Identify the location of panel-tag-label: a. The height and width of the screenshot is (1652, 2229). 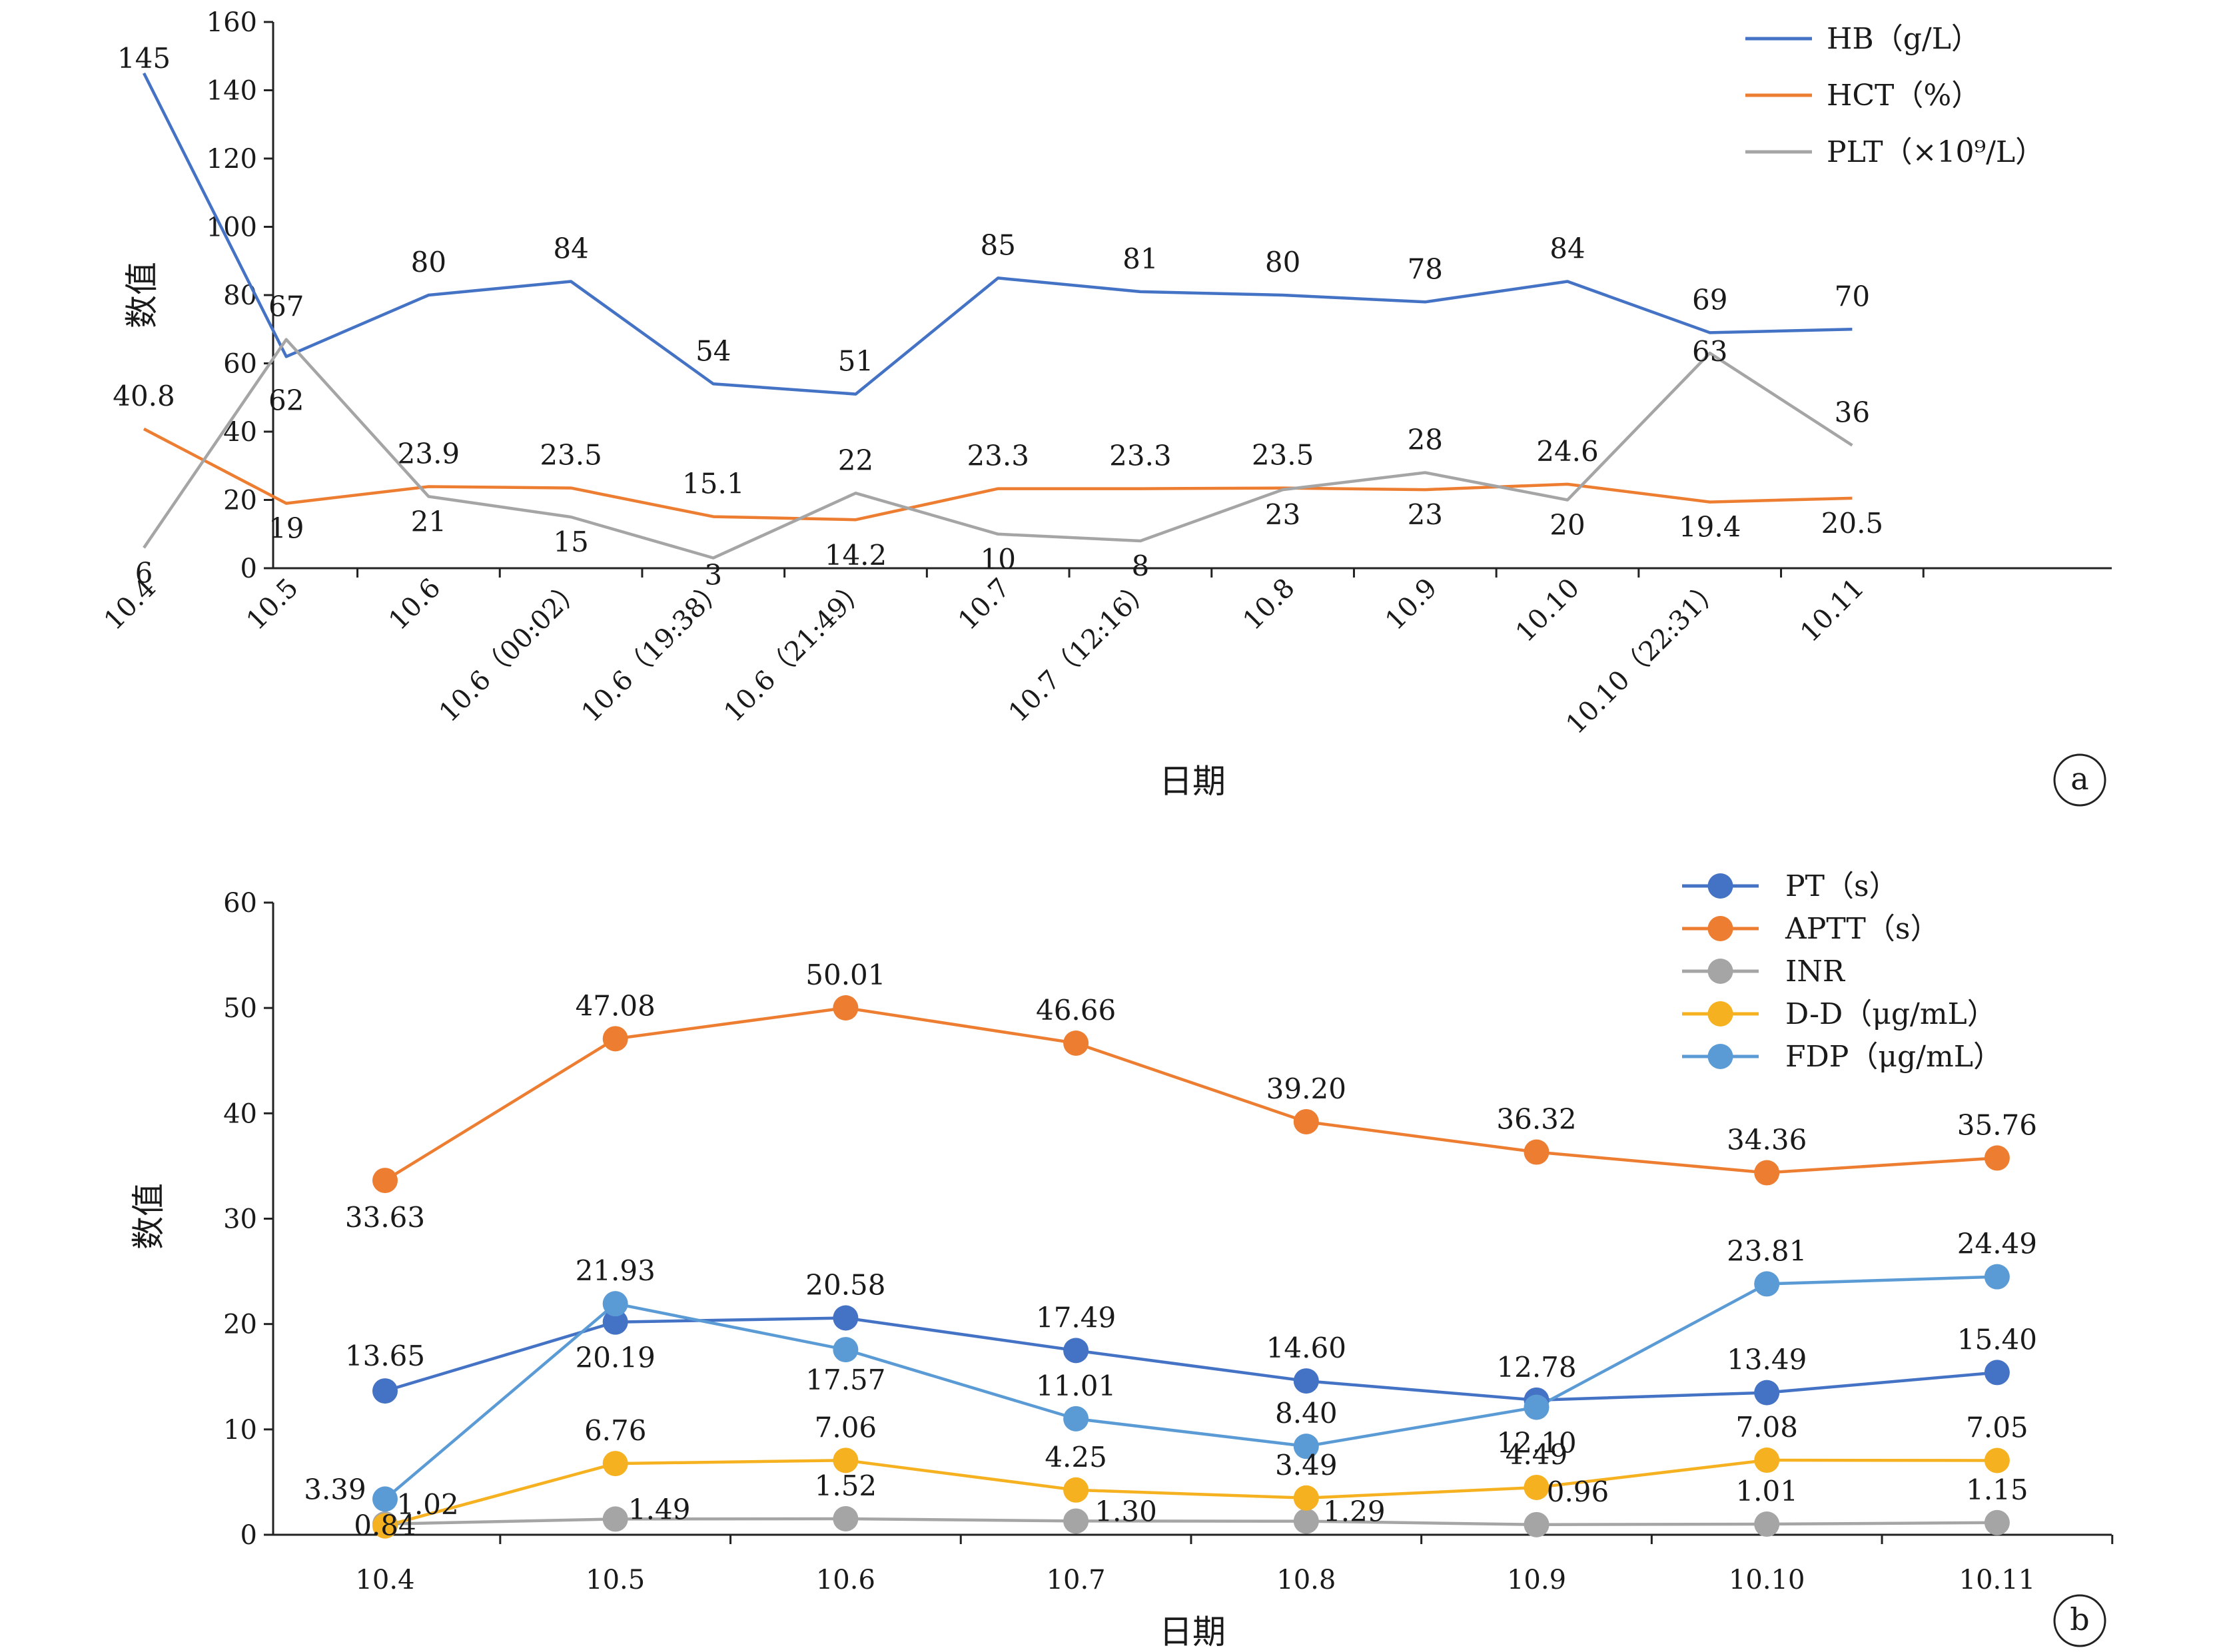
(2079, 779).